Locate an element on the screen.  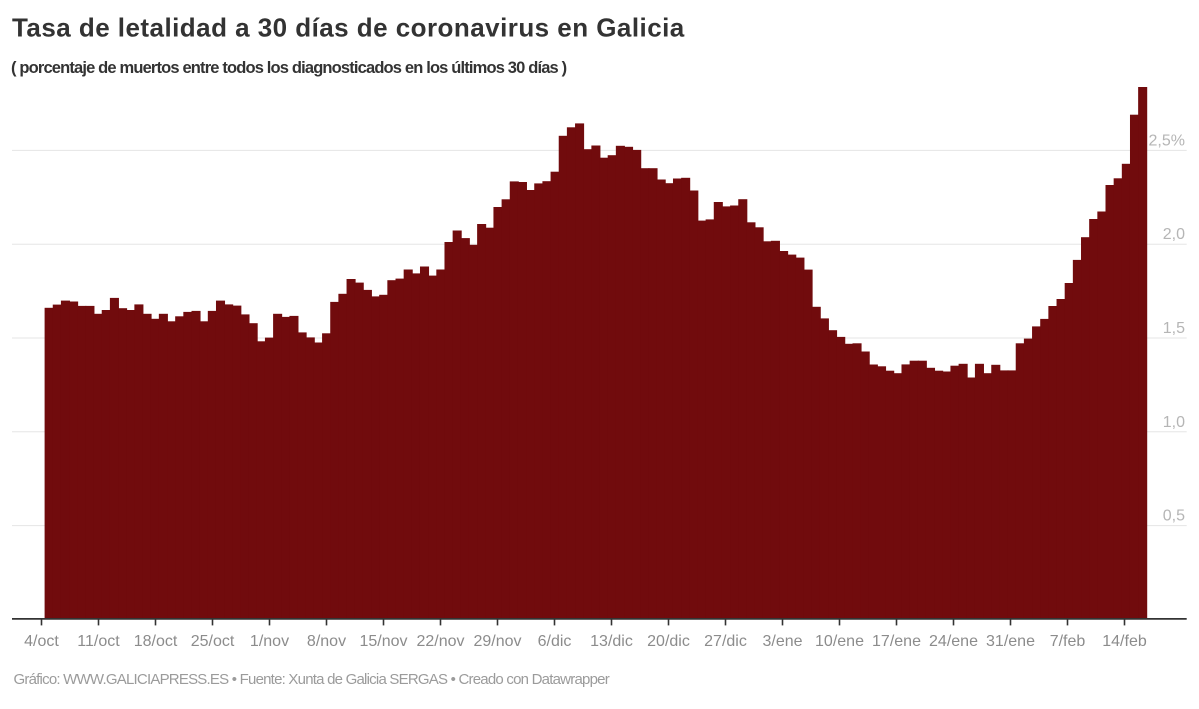
svg-text: 13/dic is located at coordinates (611, 641).